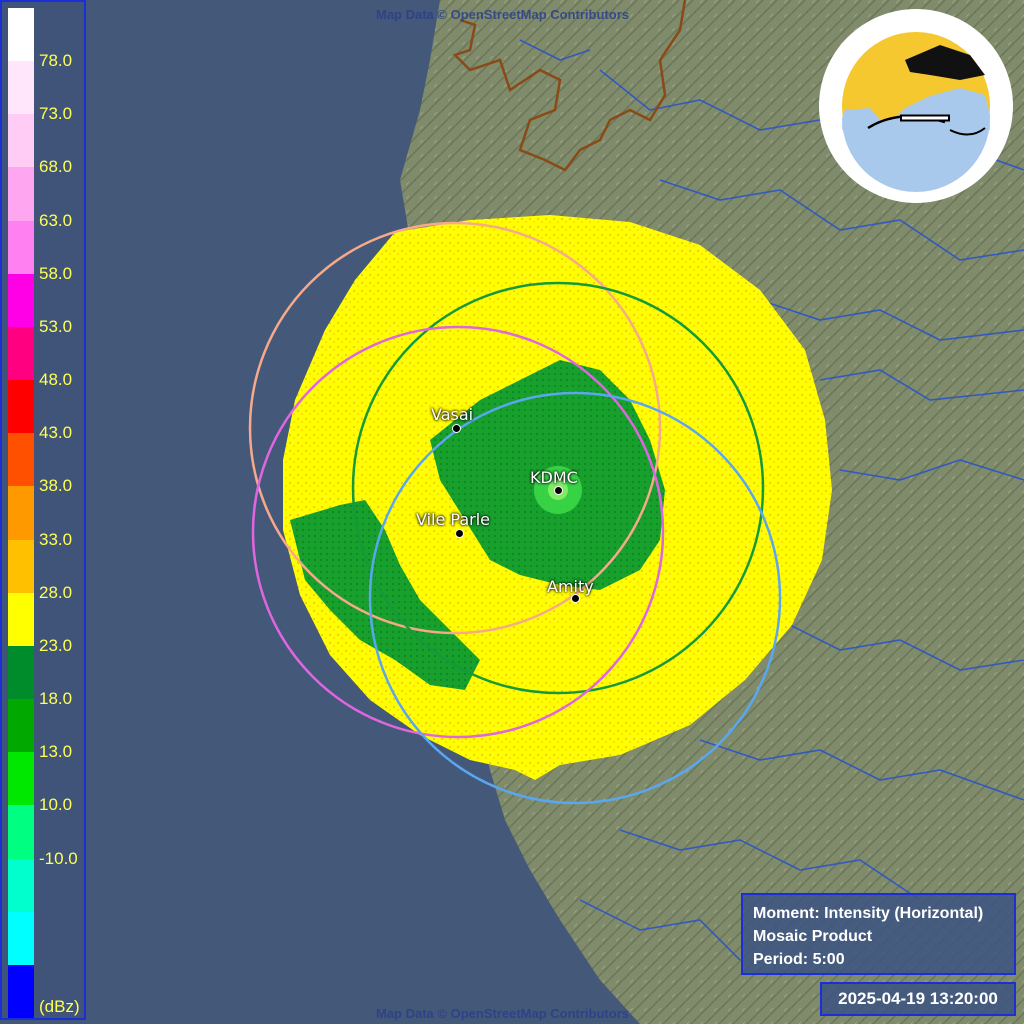  What do you see at coordinates (452, 414) in the screenshot?
I see `city-label: Vasai` at bounding box center [452, 414].